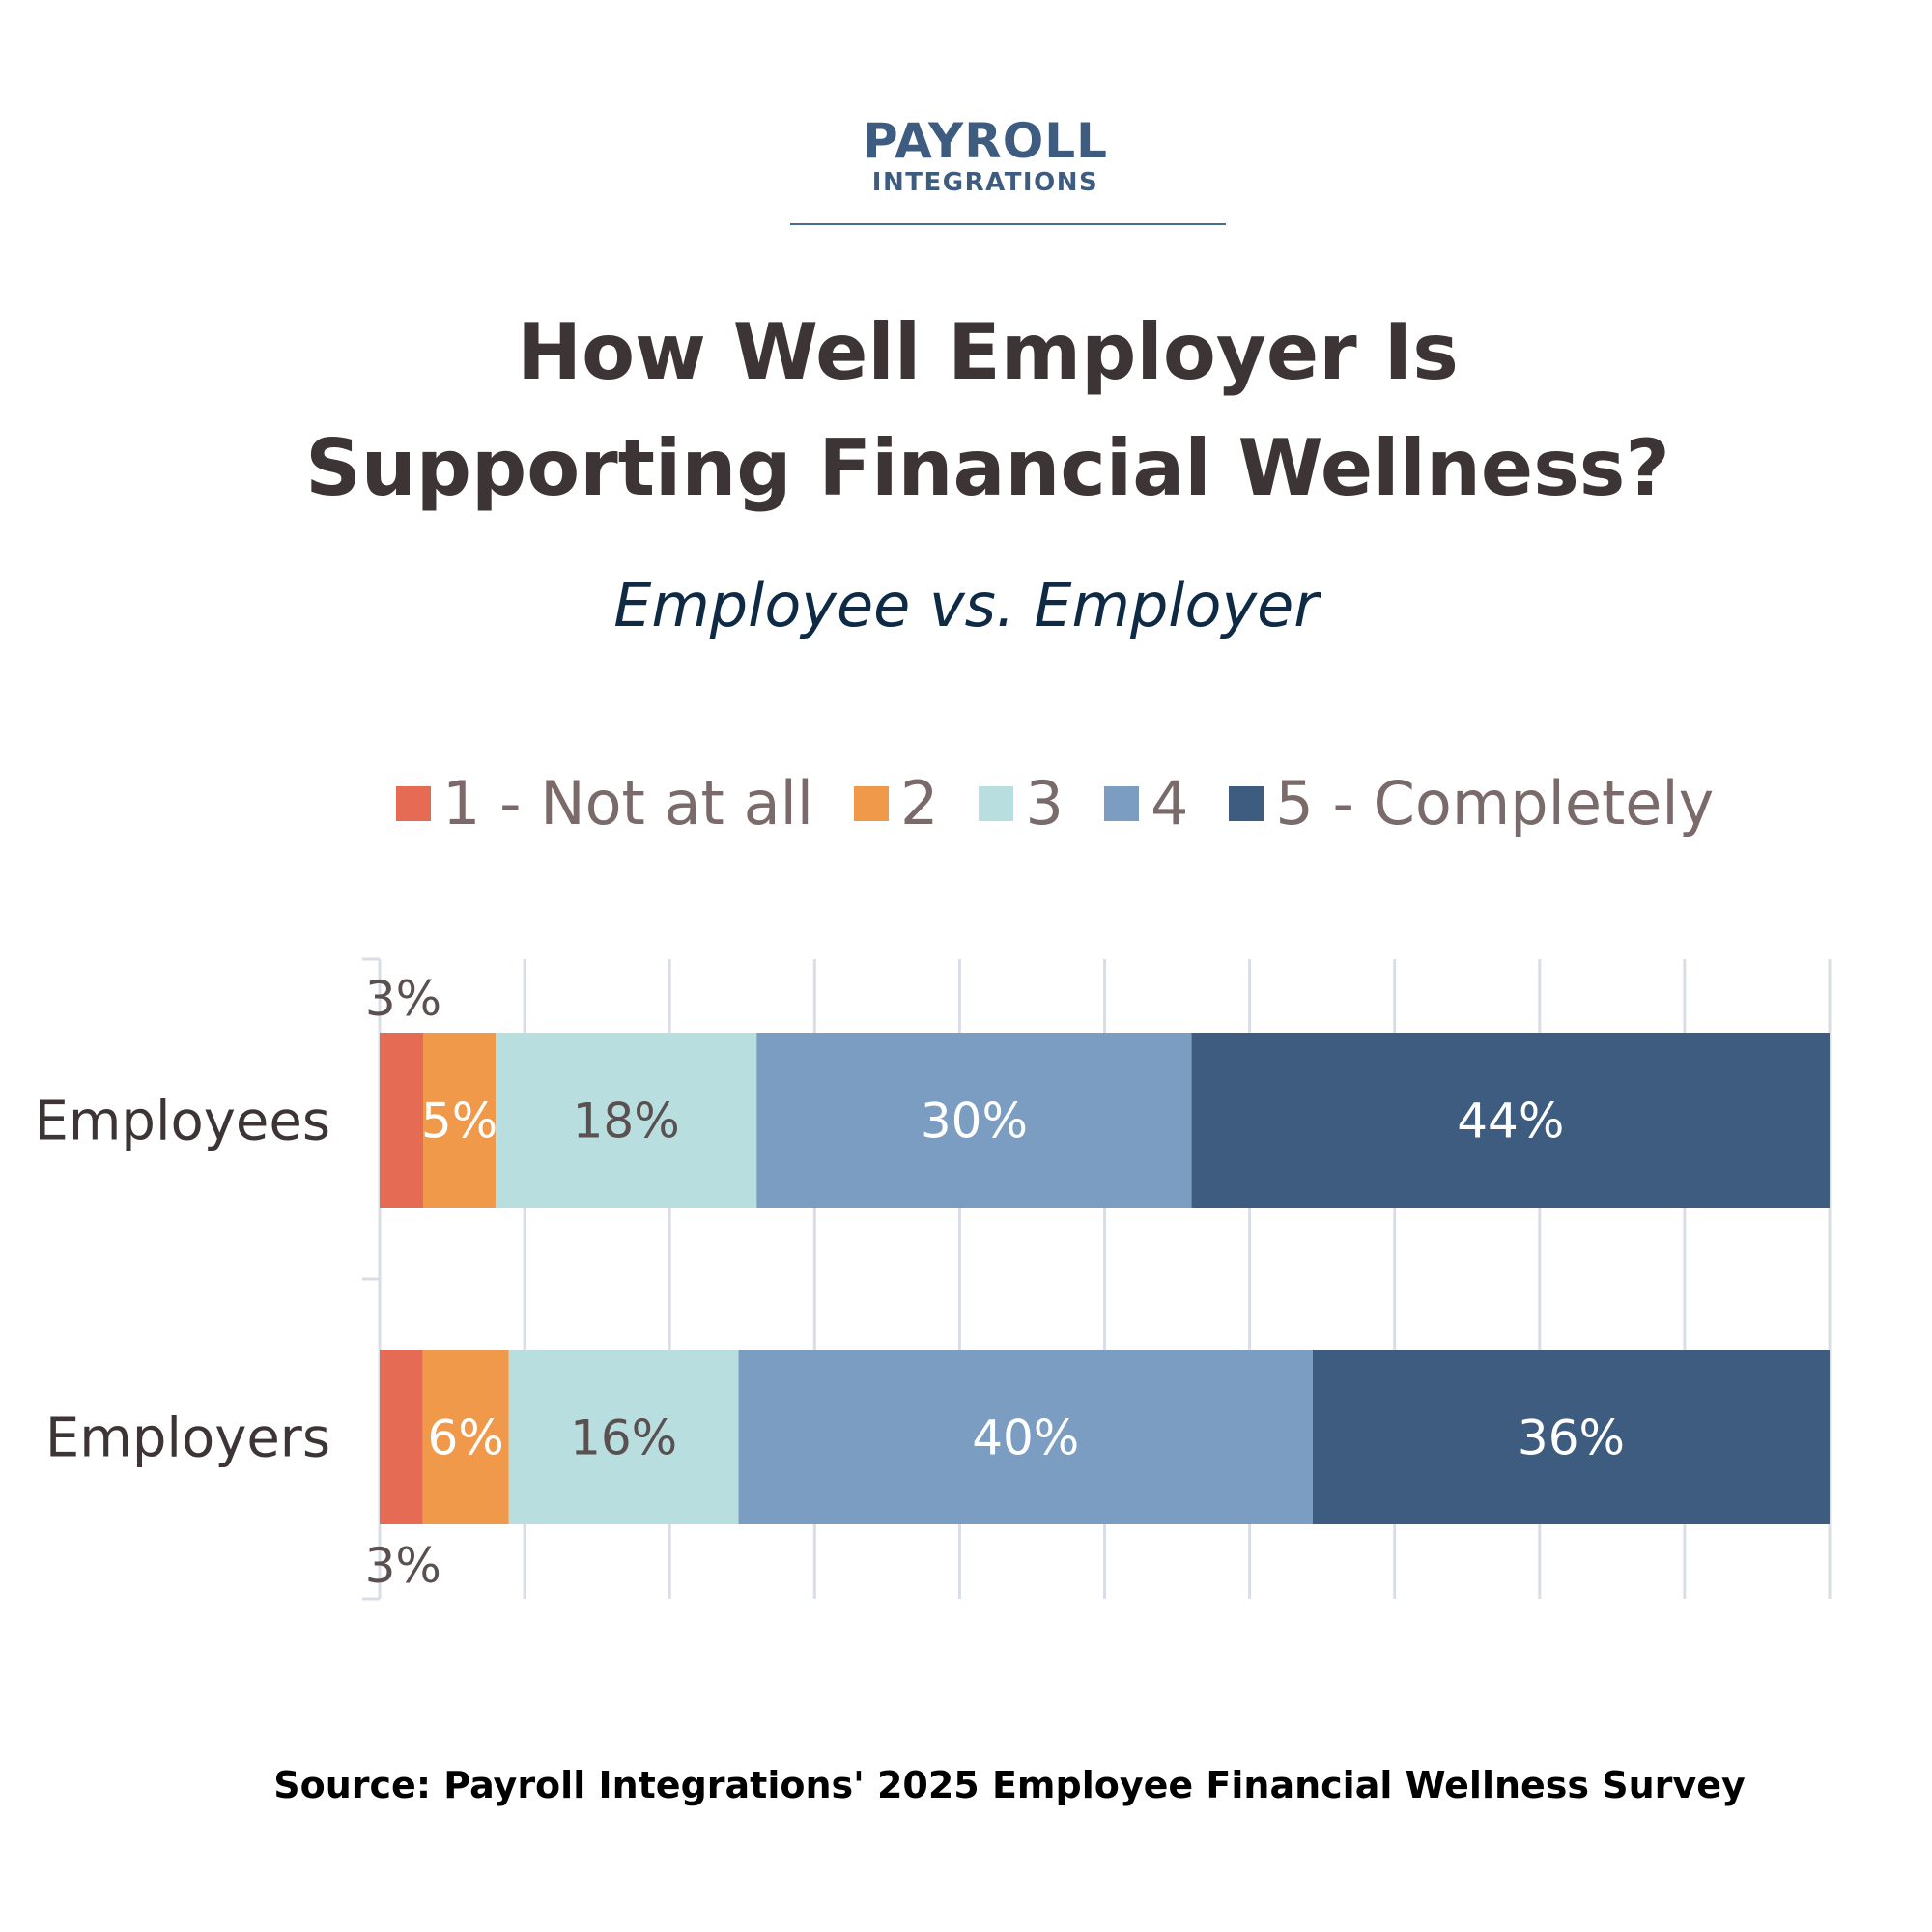 The width and height of the screenshot is (1932, 1932). What do you see at coordinates (628, 803) in the screenshot?
I see `legend-label: 1 - Not at all` at bounding box center [628, 803].